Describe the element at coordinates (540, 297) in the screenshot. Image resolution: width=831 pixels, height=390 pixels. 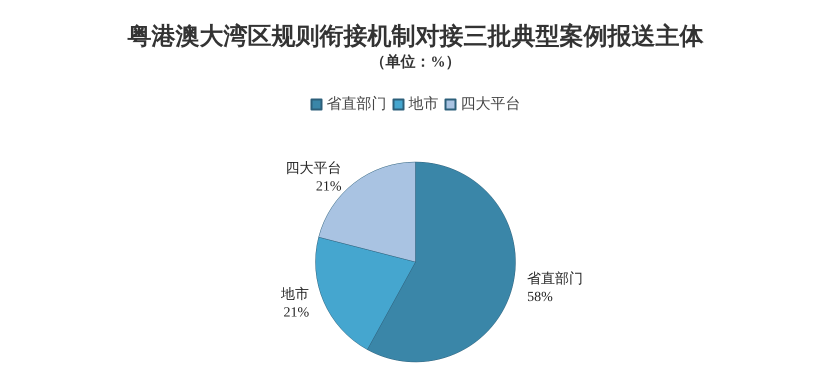
I see `data-label: 58%` at that location.